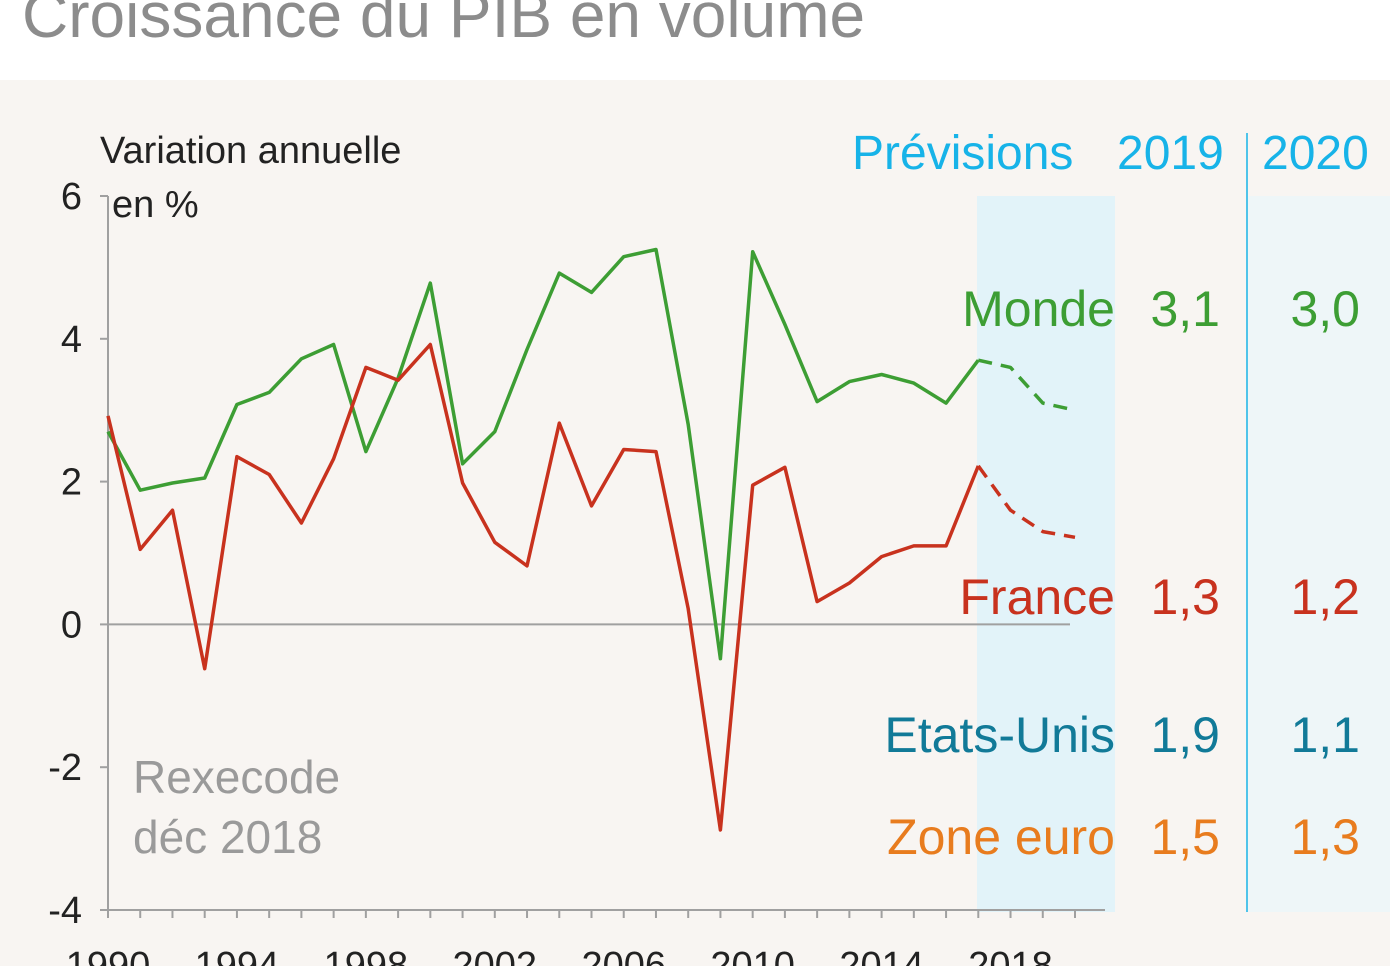  Describe the element at coordinates (1026, 385) in the screenshot. I see `series-forecast-monde` at that location.